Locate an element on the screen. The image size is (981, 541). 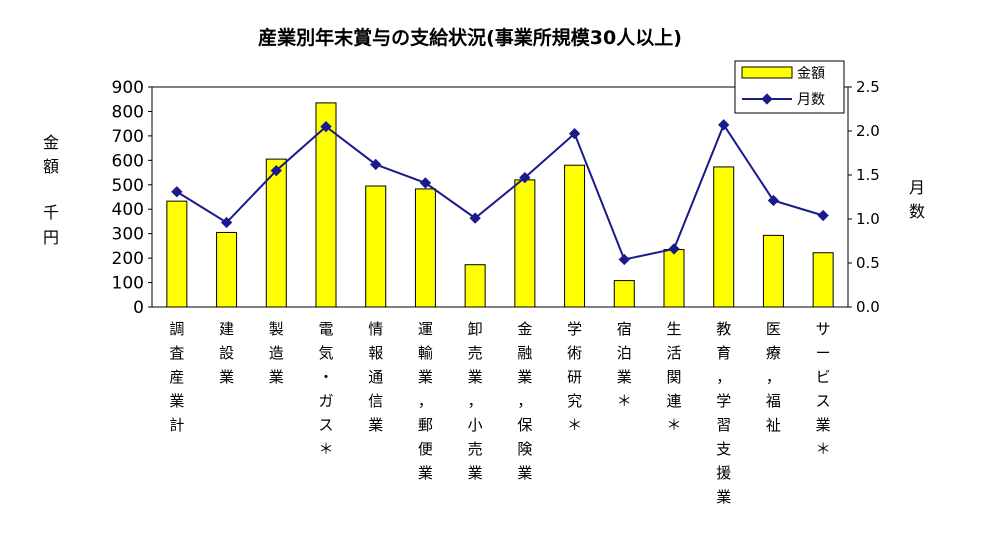
left-tick-label: 900 is located at coordinates (128, 88).